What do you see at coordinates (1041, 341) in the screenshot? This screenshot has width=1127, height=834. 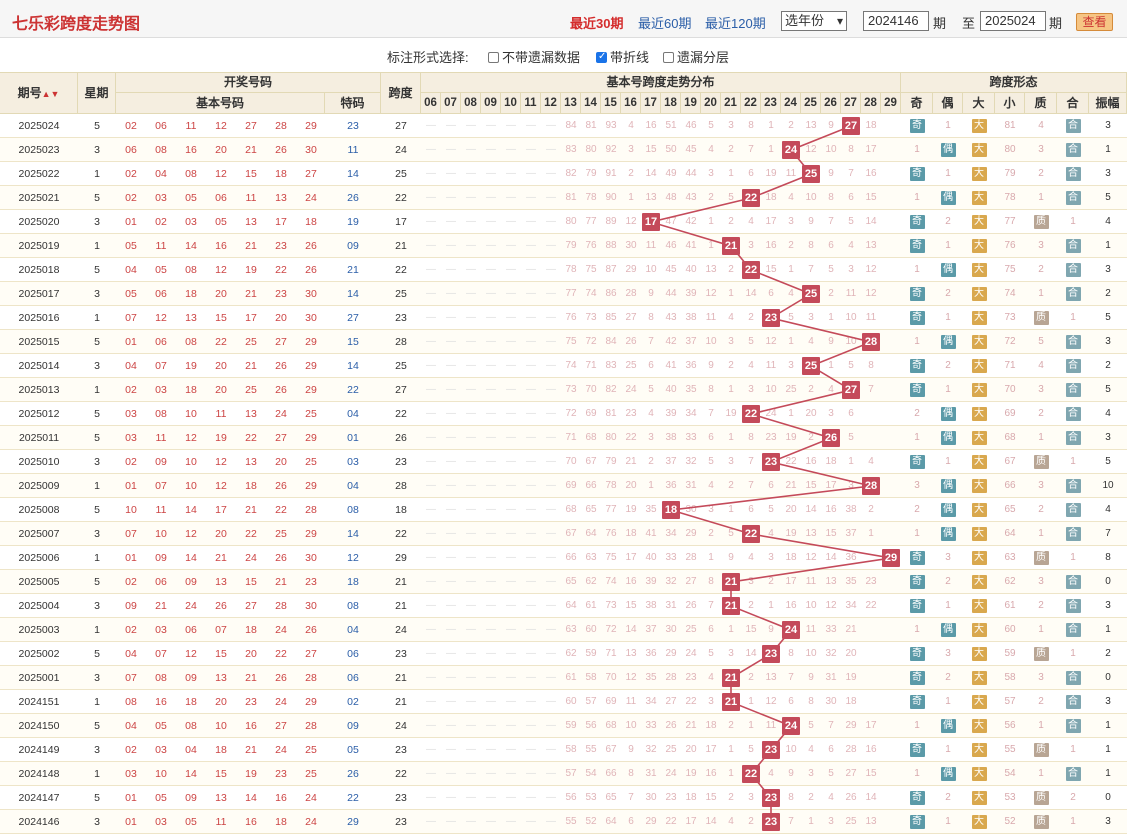 I see `shape-value: 5` at bounding box center [1041, 341].